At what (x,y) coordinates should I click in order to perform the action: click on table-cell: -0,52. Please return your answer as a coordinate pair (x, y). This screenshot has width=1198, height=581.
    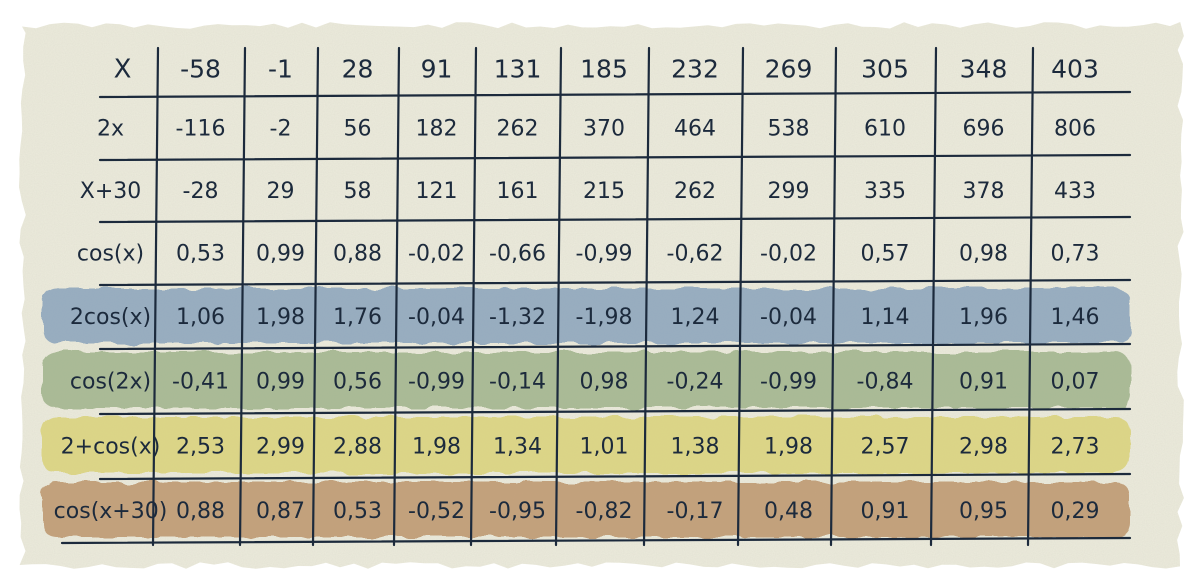
    Looking at the image, I should click on (436, 511).